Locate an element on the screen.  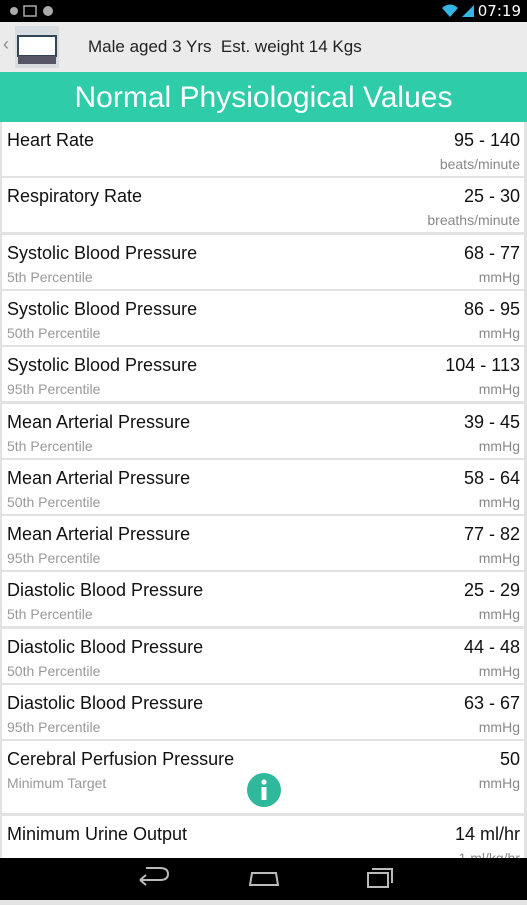
row-value: 25 - 30 is located at coordinates (491, 196).